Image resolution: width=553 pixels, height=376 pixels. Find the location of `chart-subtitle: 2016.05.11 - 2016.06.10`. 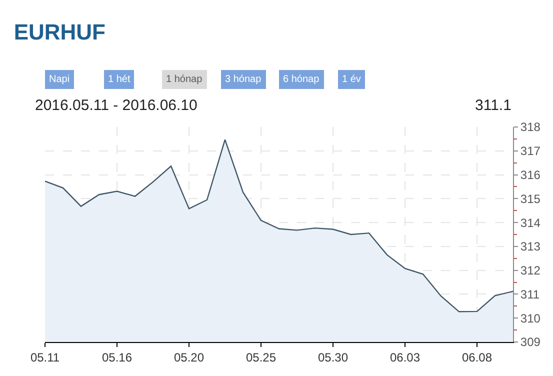

chart-subtitle: 2016.05.11 - 2016.06.10 is located at coordinates (116, 105).